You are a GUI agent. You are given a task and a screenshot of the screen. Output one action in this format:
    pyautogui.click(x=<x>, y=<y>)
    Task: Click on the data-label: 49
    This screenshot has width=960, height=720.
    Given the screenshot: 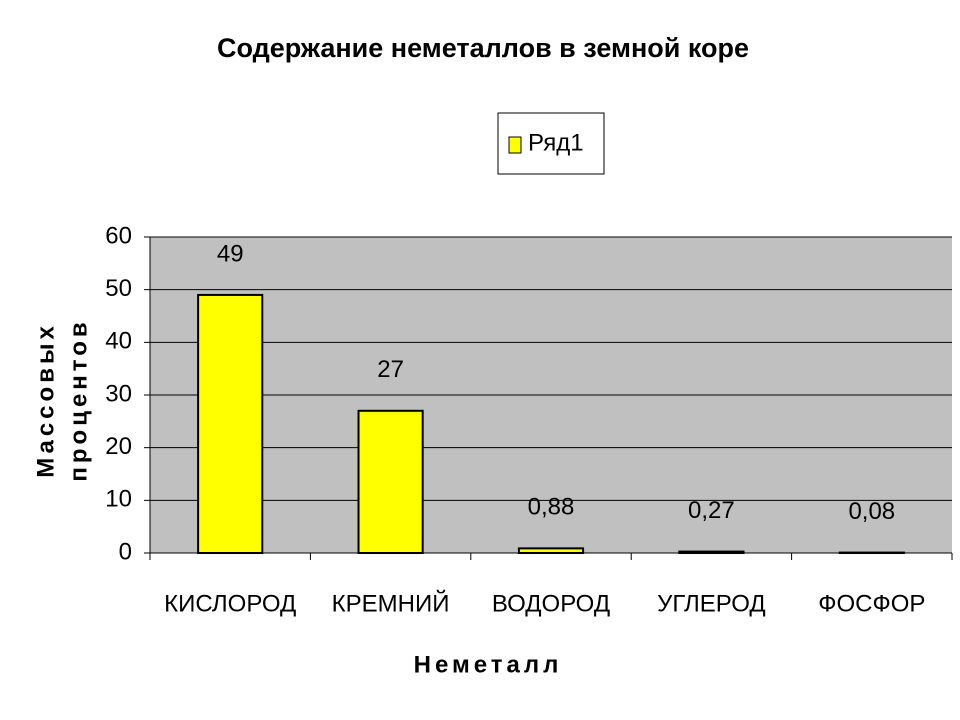 What is the action you would take?
    pyautogui.click(x=230, y=253)
    